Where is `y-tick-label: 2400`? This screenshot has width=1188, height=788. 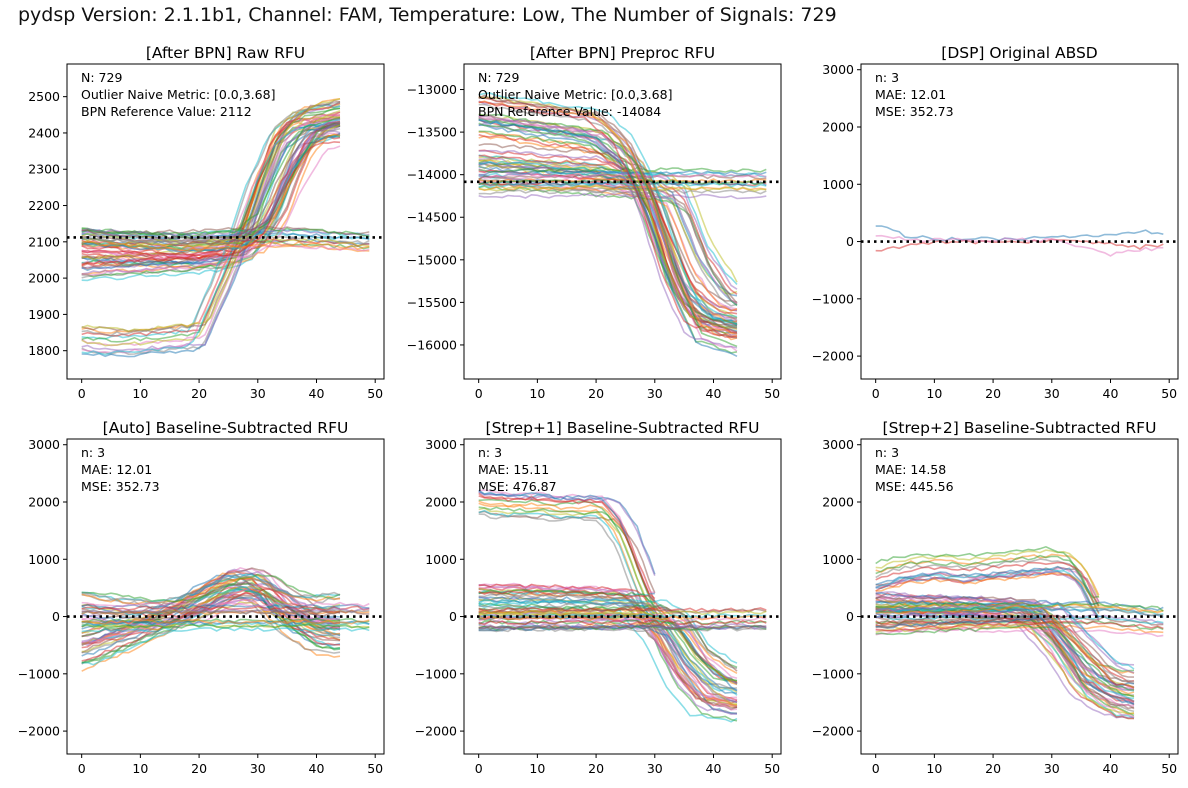
y-tick-label: 2400 is located at coordinates (44, 132).